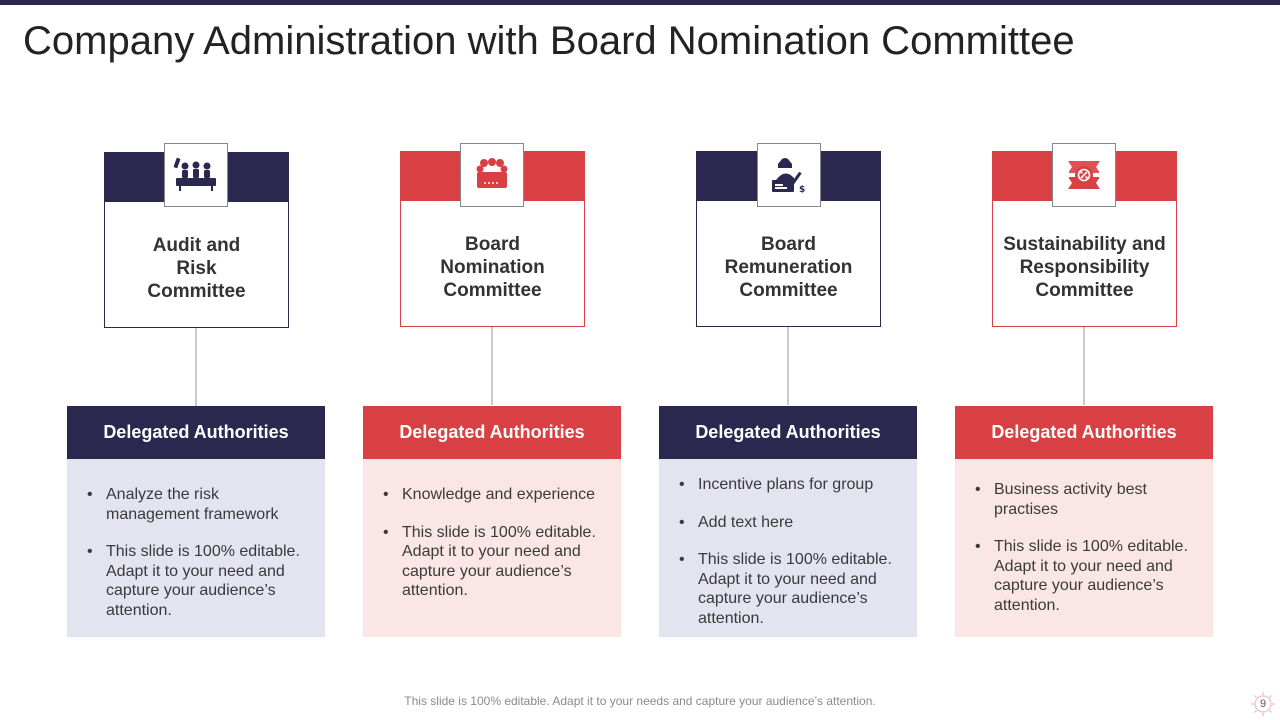 The image size is (1280, 720). I want to click on sustainability-icon, so click(1084, 175).